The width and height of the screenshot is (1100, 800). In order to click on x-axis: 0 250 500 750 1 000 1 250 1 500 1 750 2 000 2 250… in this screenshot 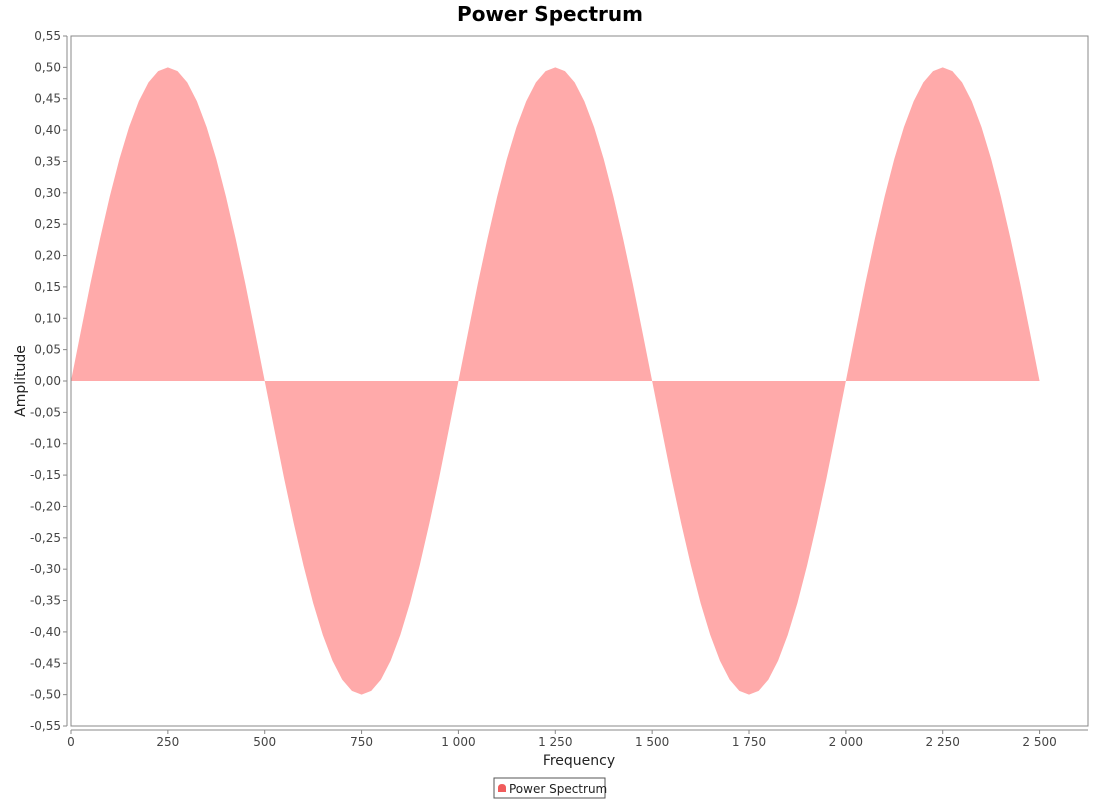, I will do `click(577, 739)`.